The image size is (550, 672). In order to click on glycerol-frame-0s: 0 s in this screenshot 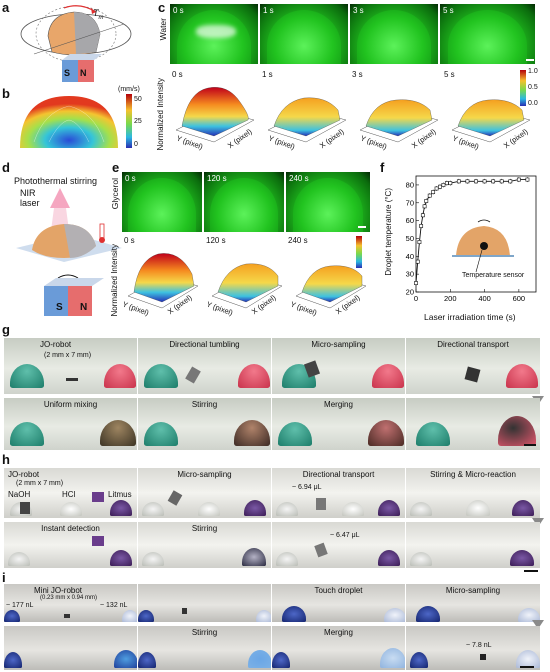, I will do `click(162, 202)`.